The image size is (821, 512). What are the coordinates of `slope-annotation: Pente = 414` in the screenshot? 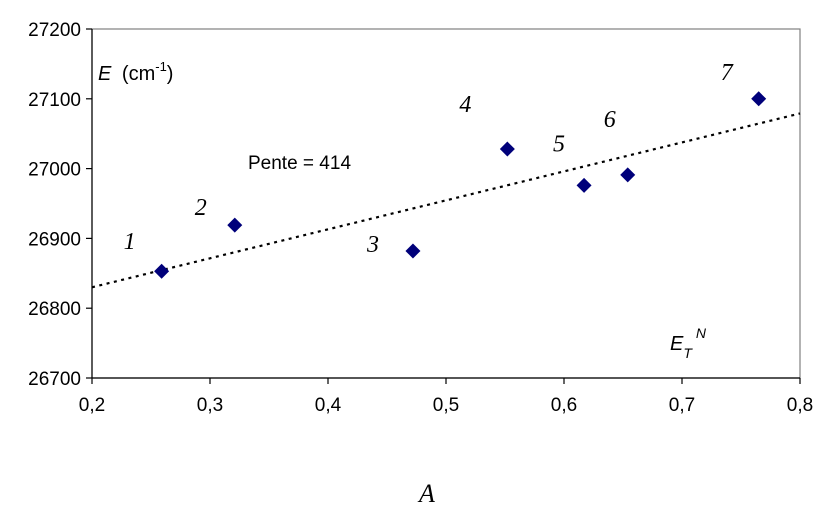 It's located at (299, 163).